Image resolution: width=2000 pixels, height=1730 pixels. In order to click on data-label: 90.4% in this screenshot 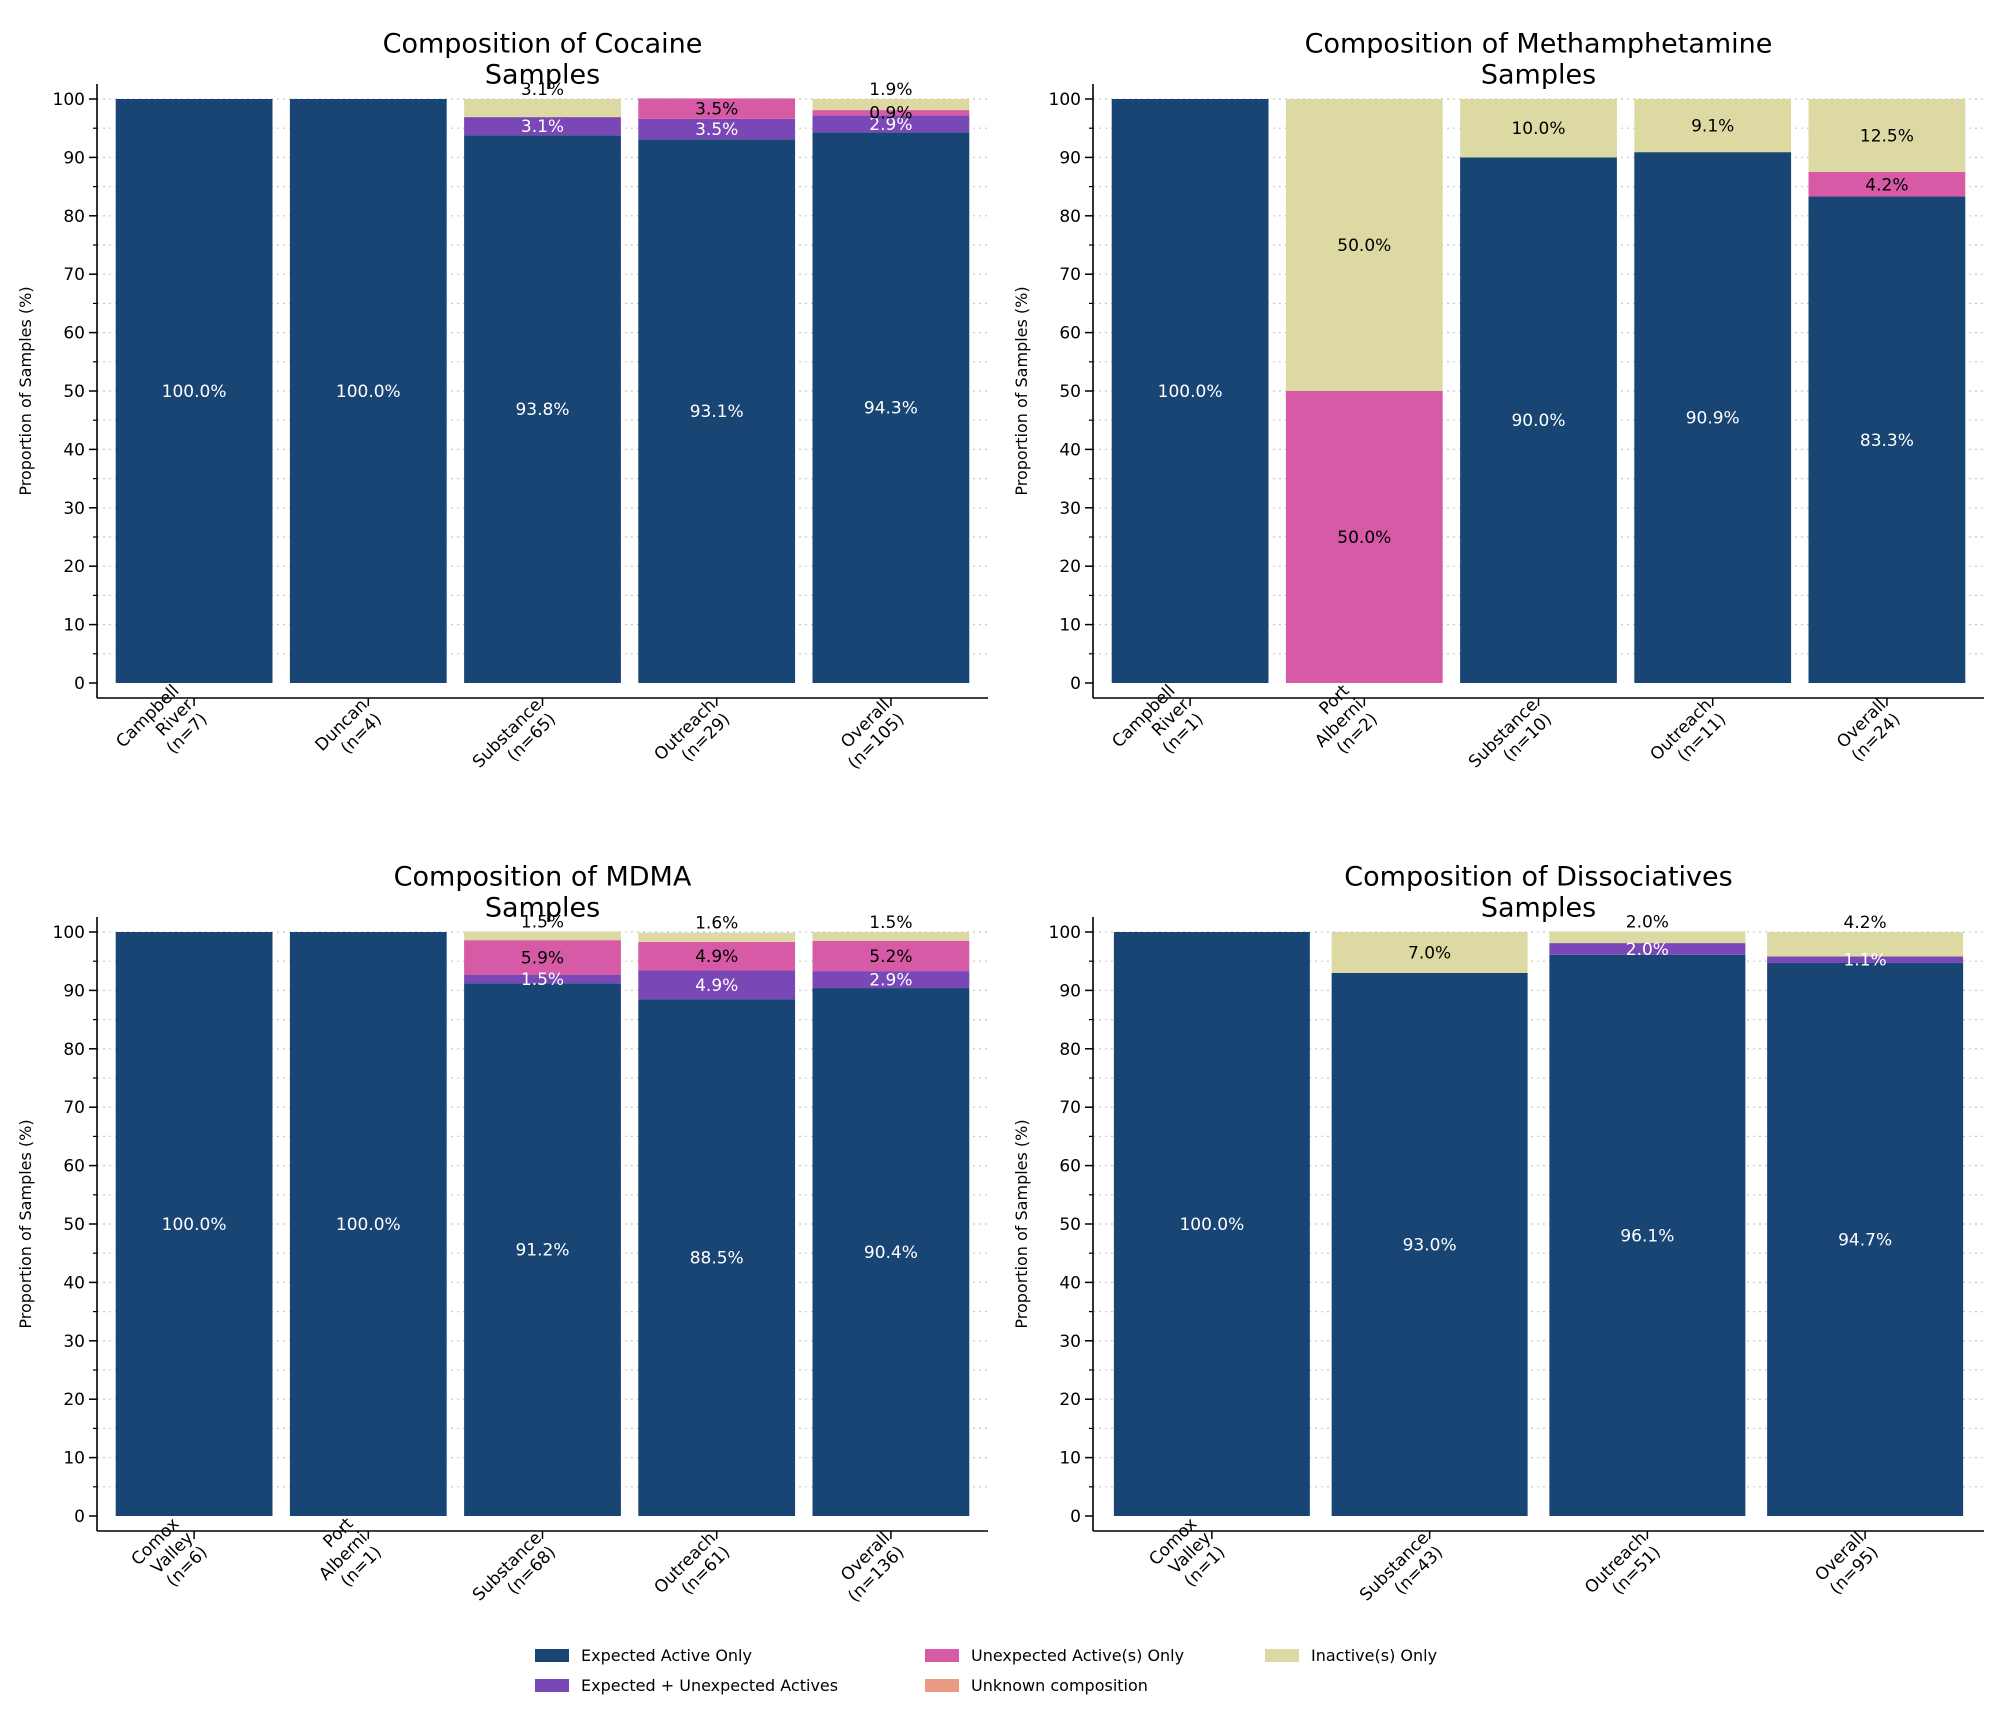, I will do `click(891, 1253)`.